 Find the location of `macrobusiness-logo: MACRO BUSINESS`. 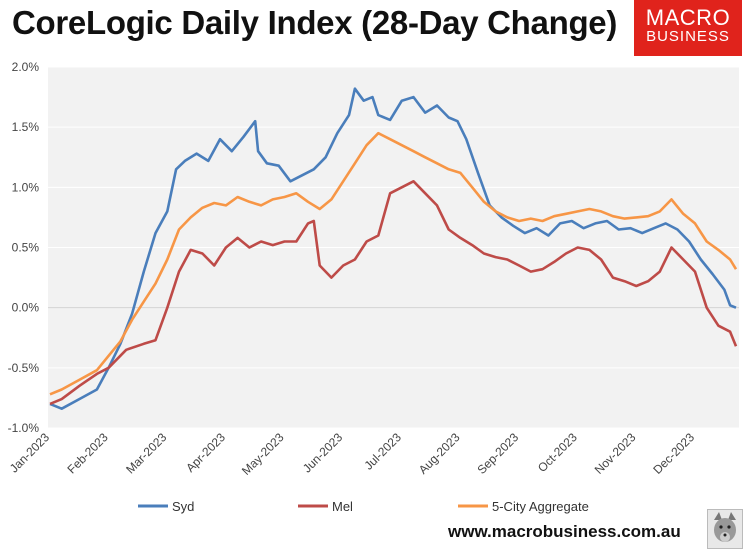

macrobusiness-logo: MACRO BUSINESS is located at coordinates (688, 28).